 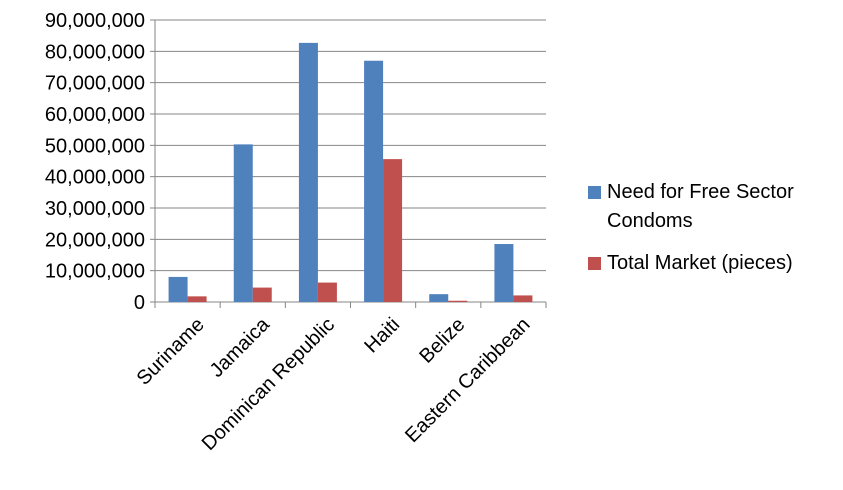 What do you see at coordinates (95, 209) in the screenshot?
I see `y-tick-label: 30,000,000` at bounding box center [95, 209].